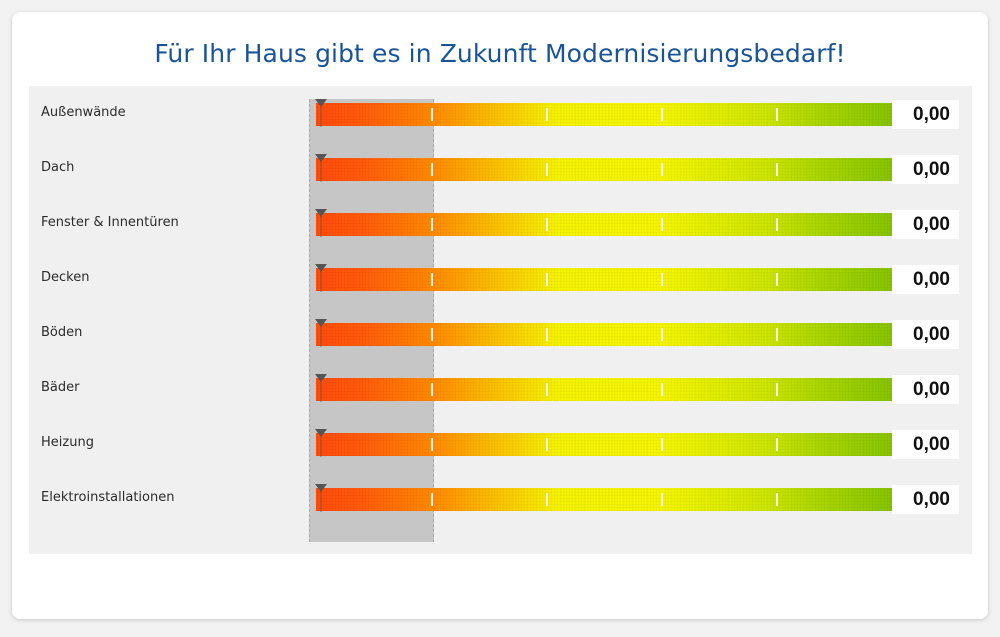 The image size is (1000, 637). Describe the element at coordinates (83, 112) in the screenshot. I see `row-label: Außenwände` at that location.